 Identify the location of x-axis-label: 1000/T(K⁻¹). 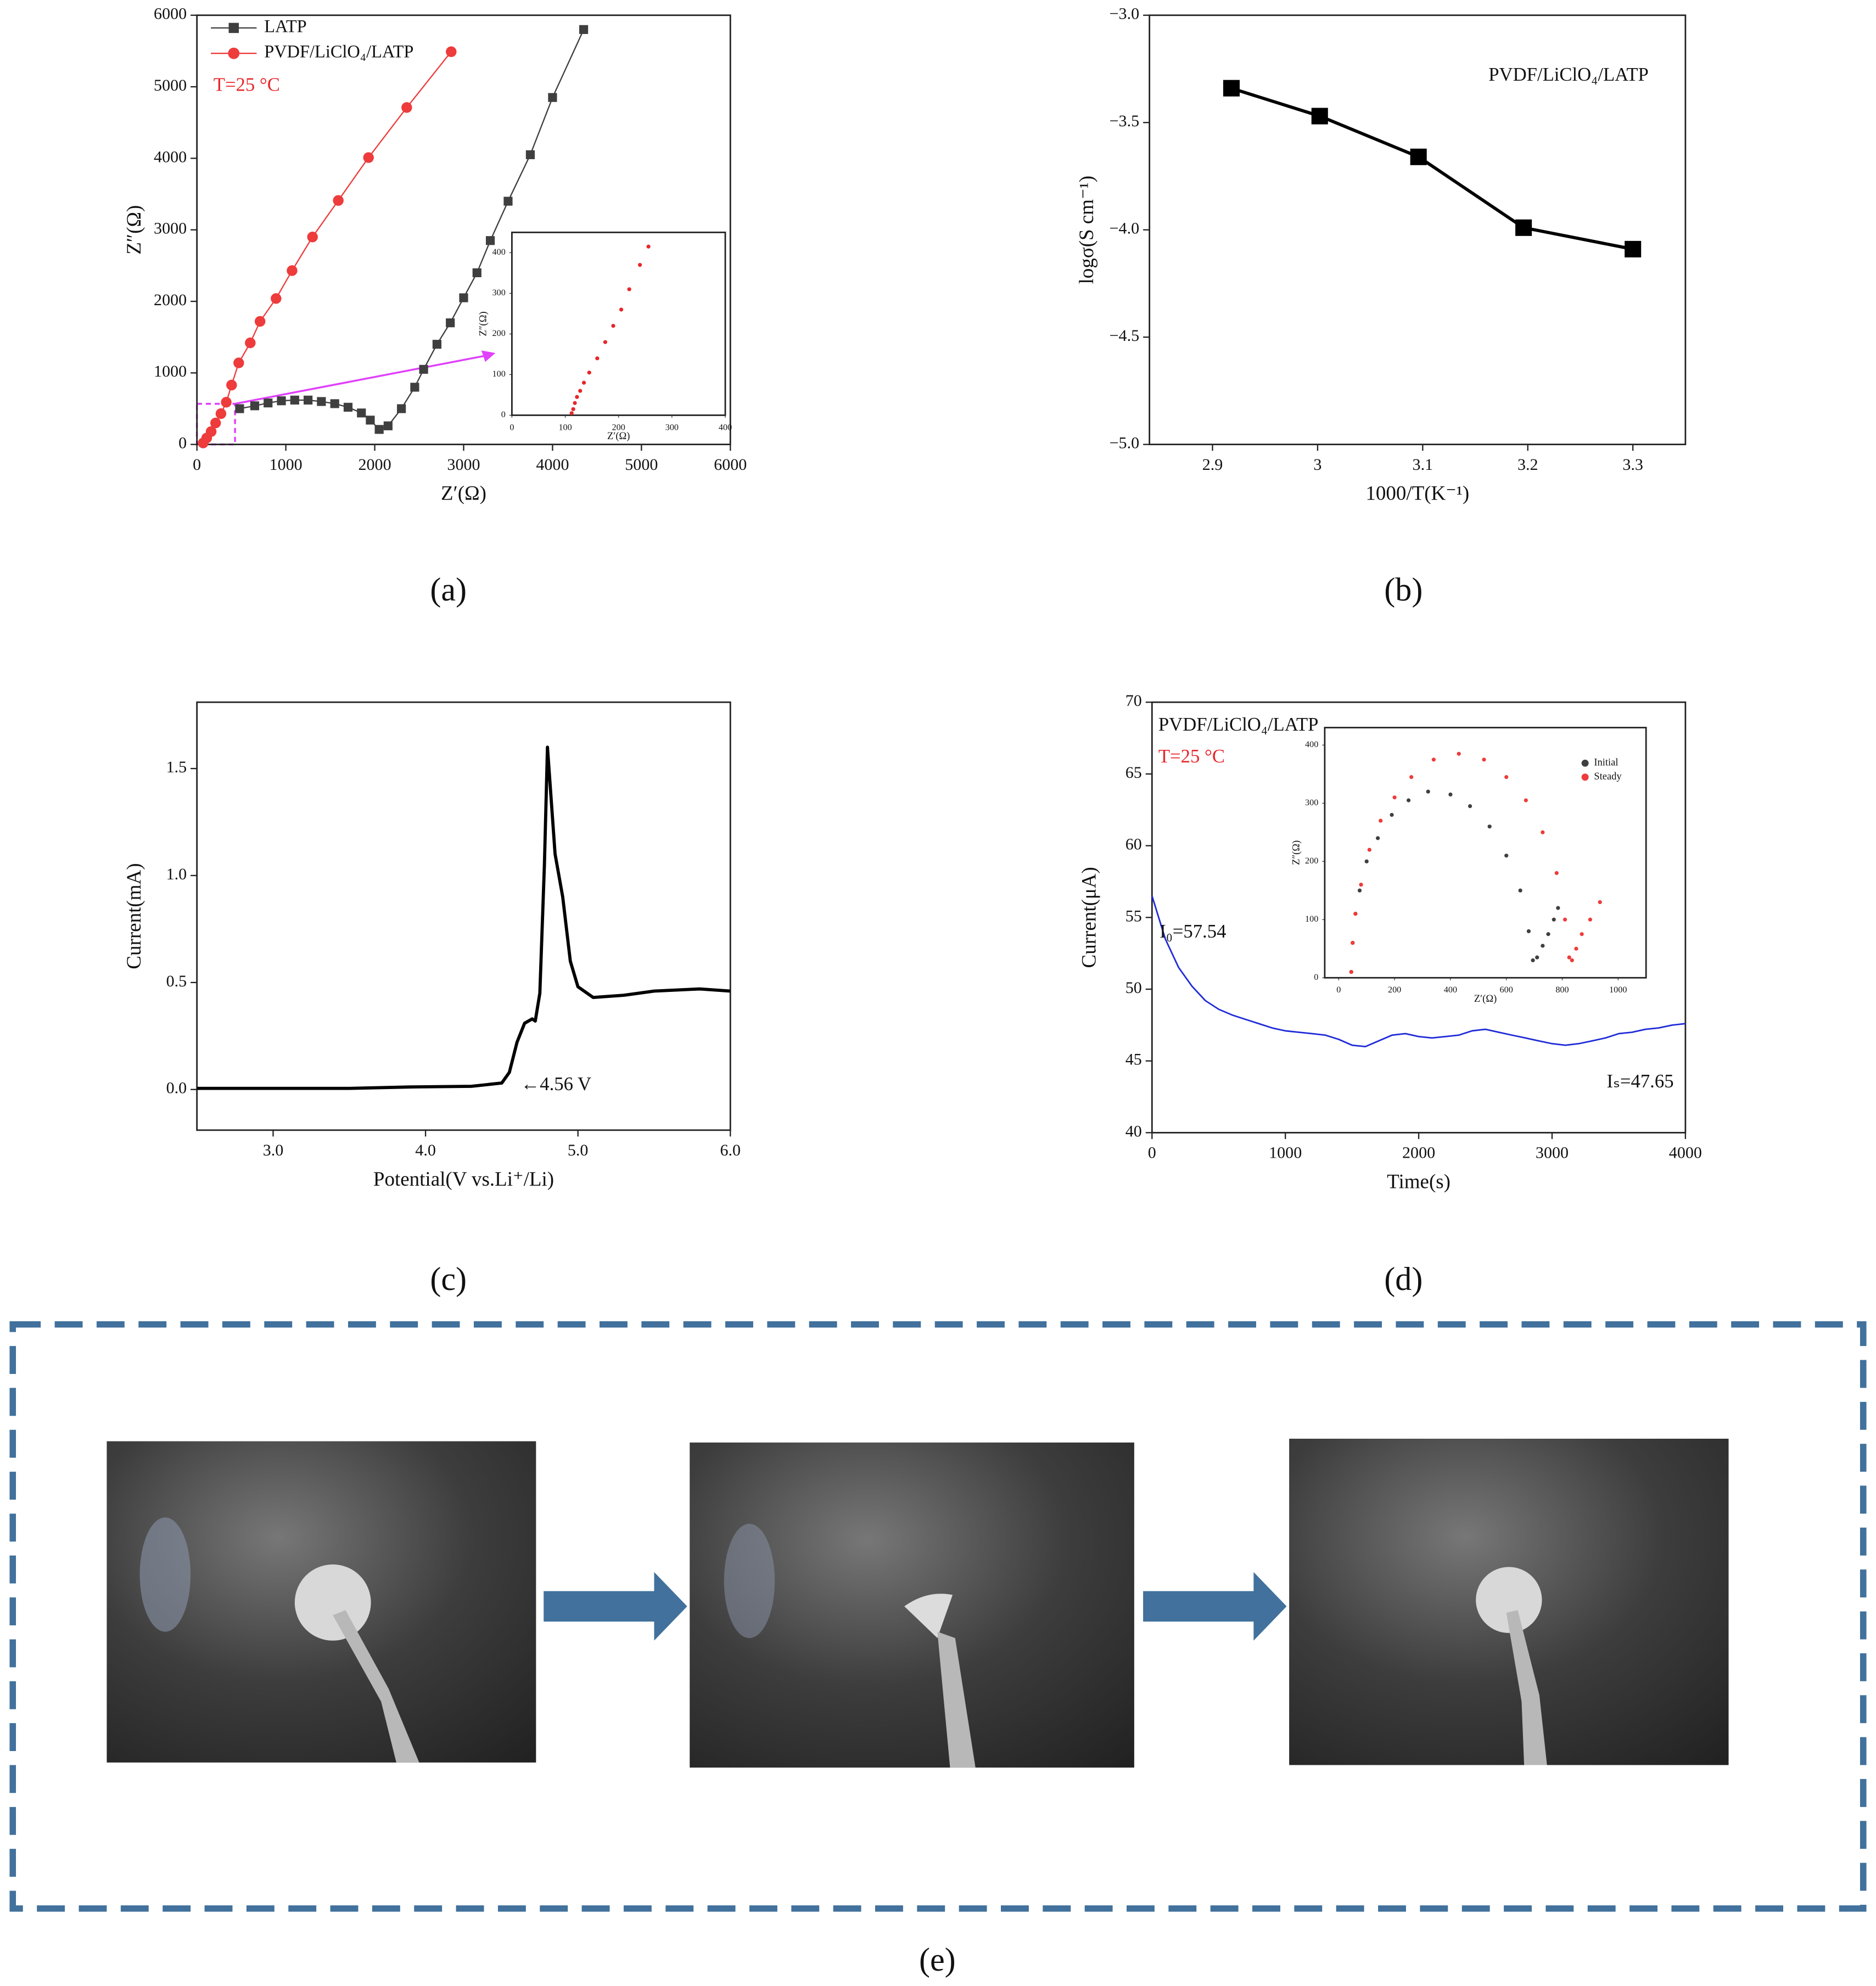
(1417, 494).